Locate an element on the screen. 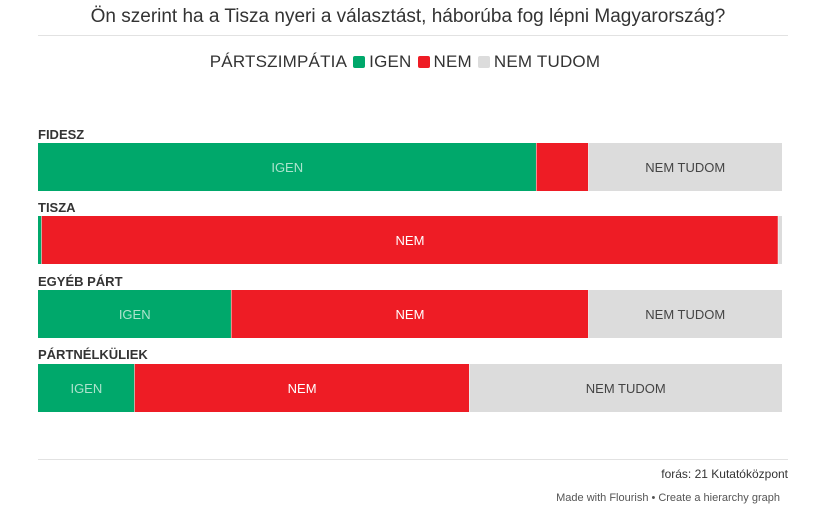 The width and height of the screenshot is (816, 519). legend-item-nem-tudom: NEM TUDOM is located at coordinates (539, 62).